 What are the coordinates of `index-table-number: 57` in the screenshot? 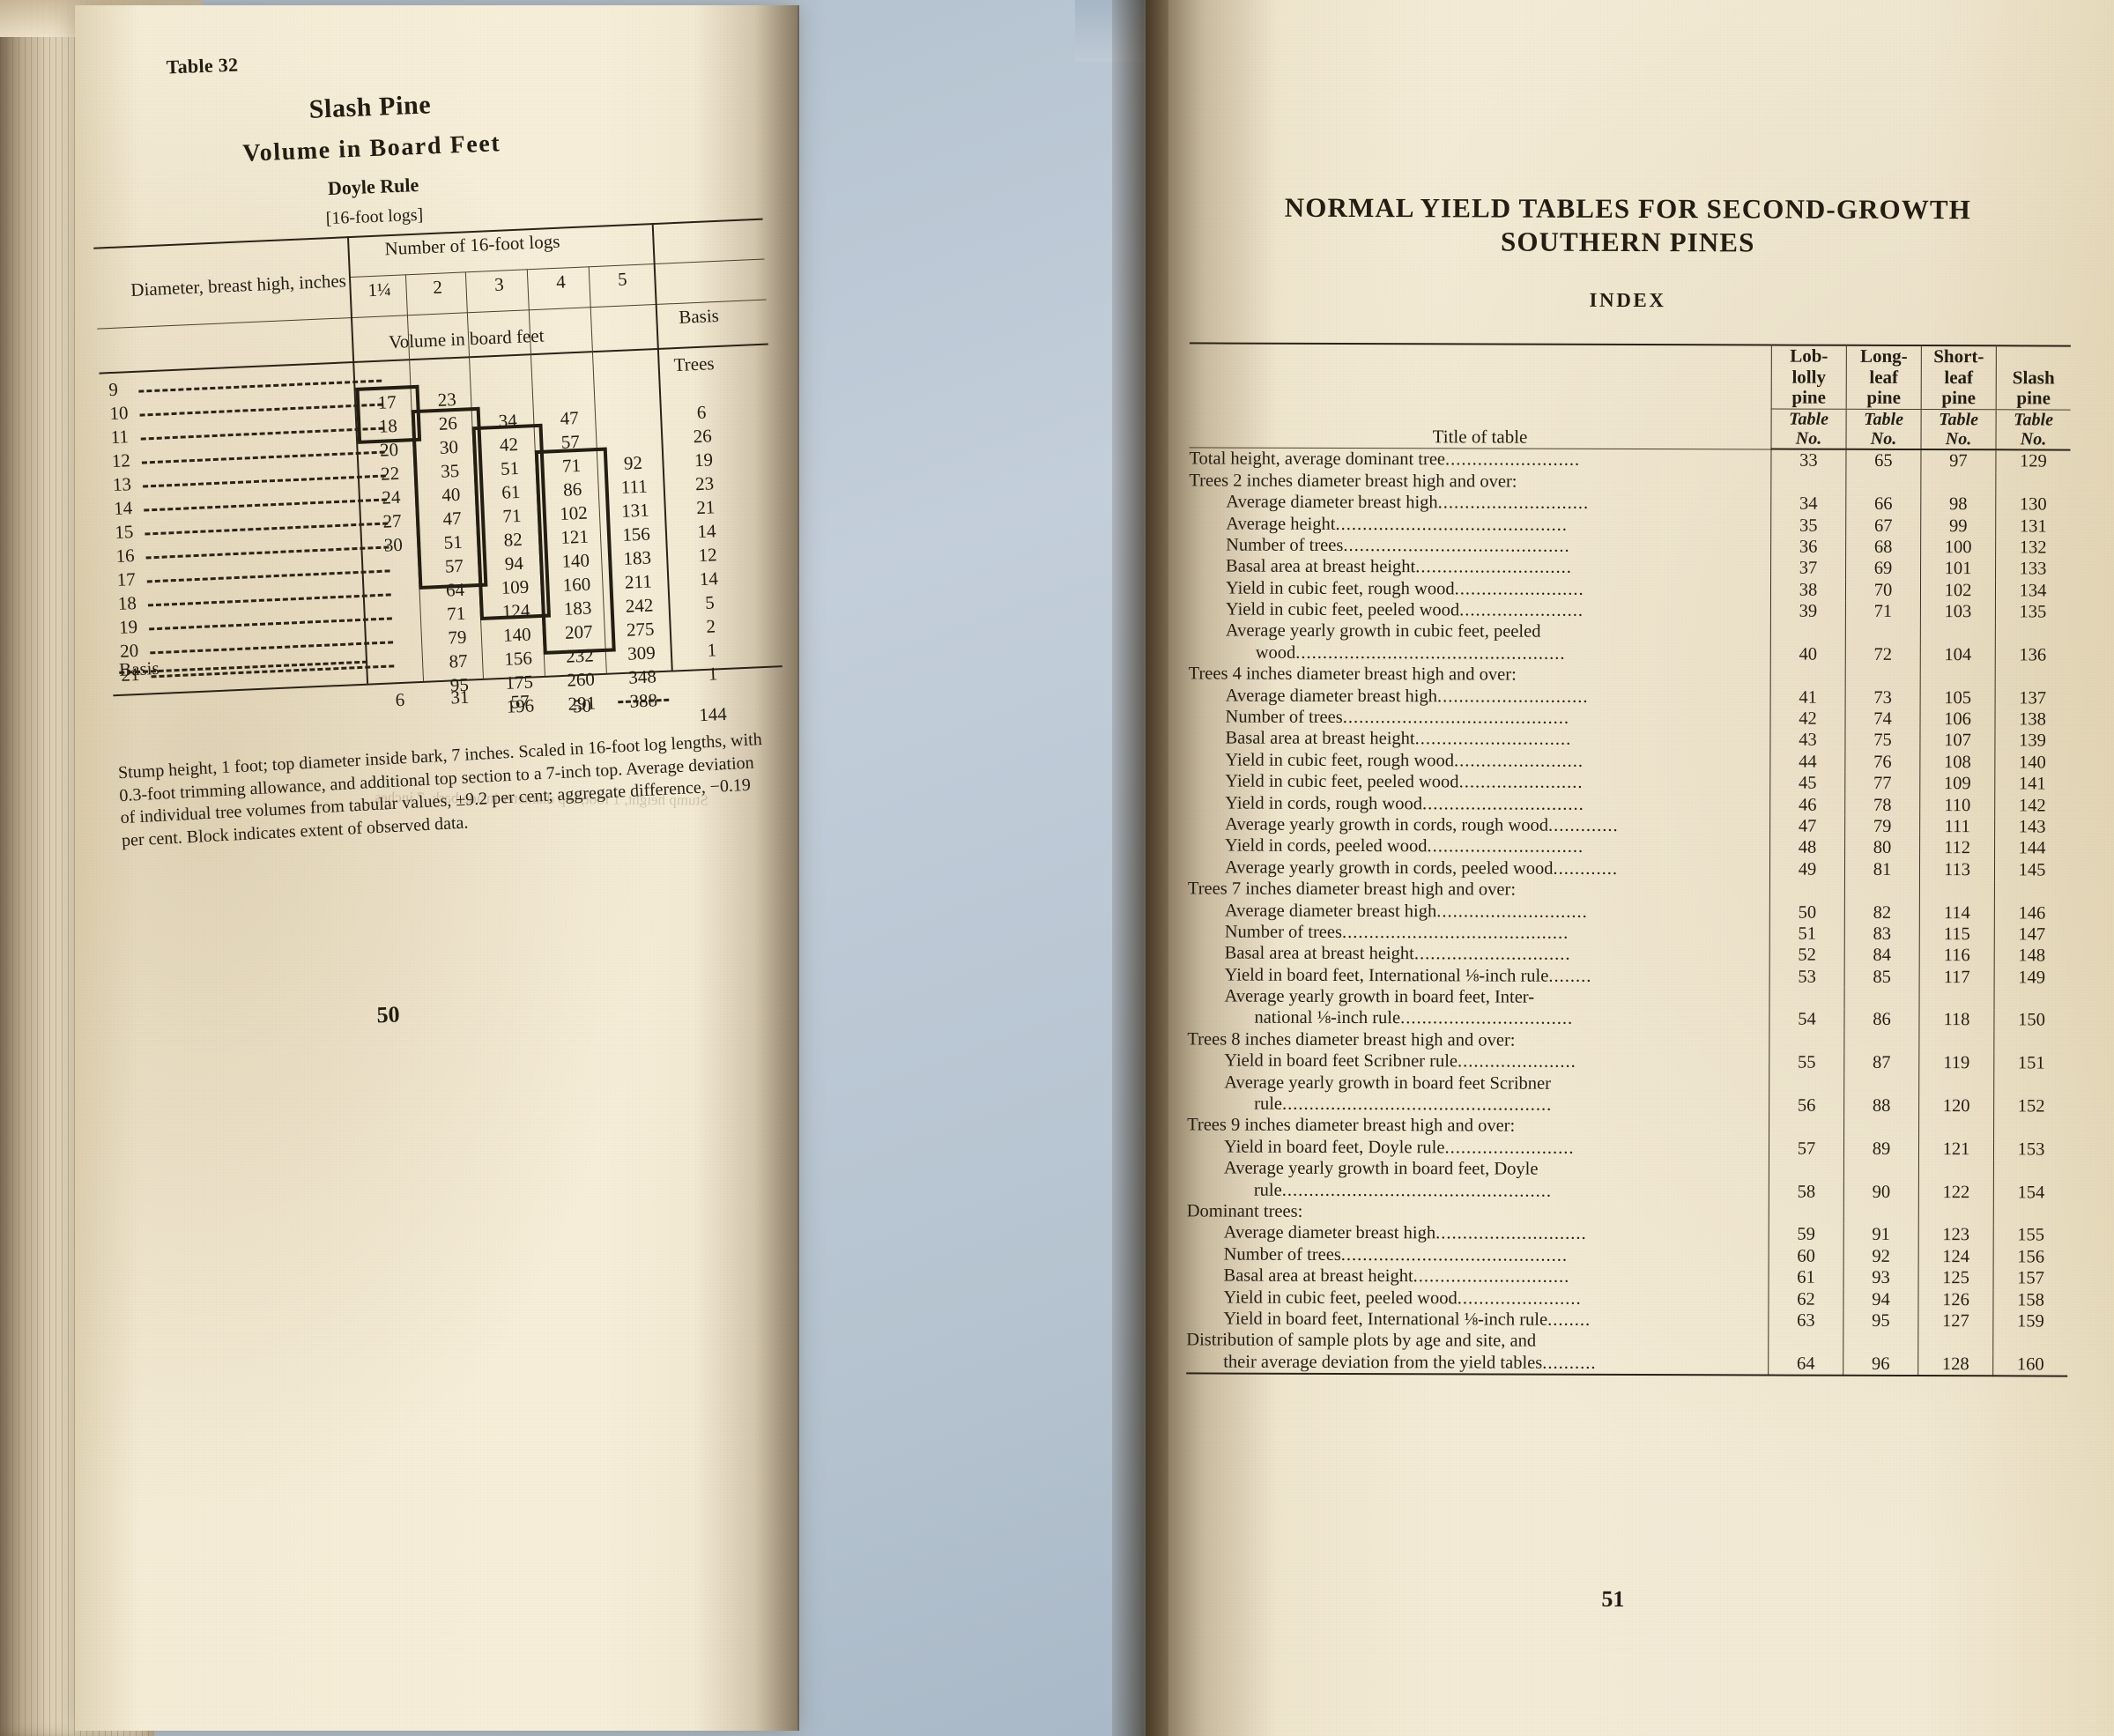 It's located at (1806, 1149).